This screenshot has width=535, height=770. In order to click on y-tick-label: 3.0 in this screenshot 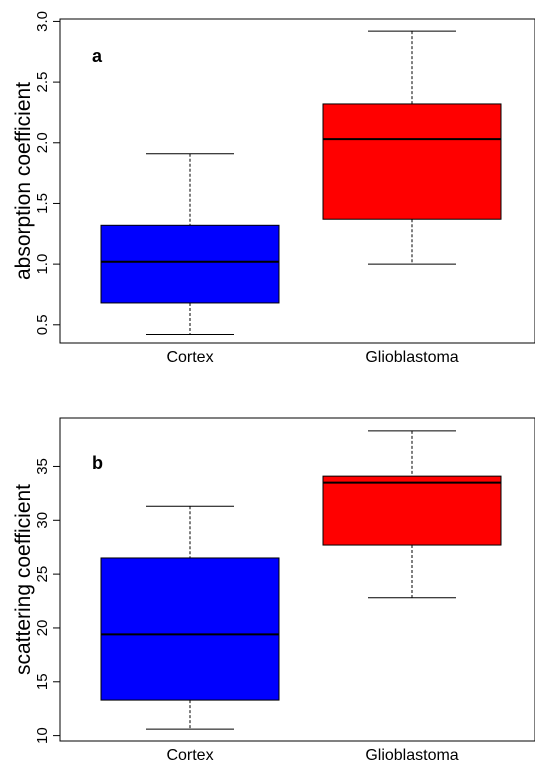, I will do `click(42, 21)`.